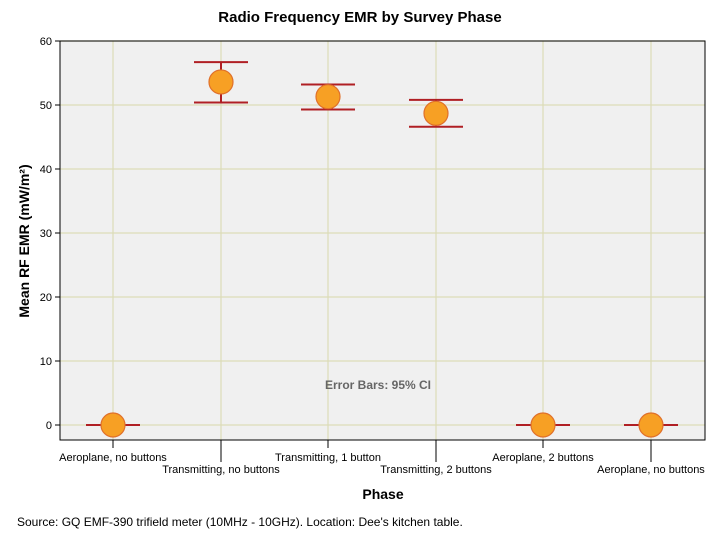 The image size is (728, 545). What do you see at coordinates (328, 458) in the screenshot?
I see `x-tick-label: Transmitting, 1 button` at bounding box center [328, 458].